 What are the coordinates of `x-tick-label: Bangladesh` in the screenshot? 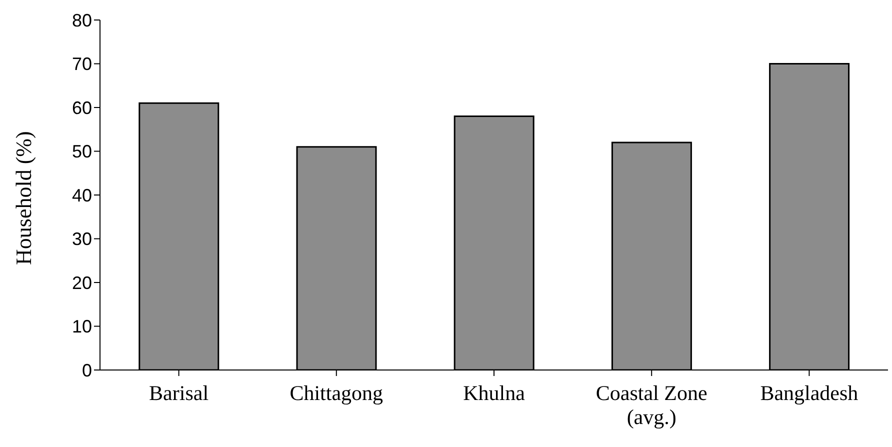 It's located at (809, 393).